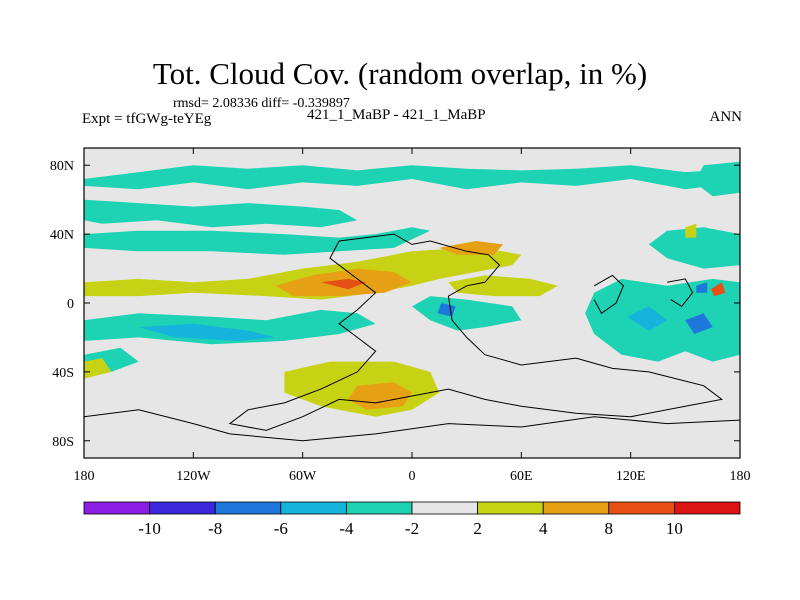 The width and height of the screenshot is (800, 600). What do you see at coordinates (207, 332) in the screenshot?
I see `region-south-tropic-deeper` at bounding box center [207, 332].